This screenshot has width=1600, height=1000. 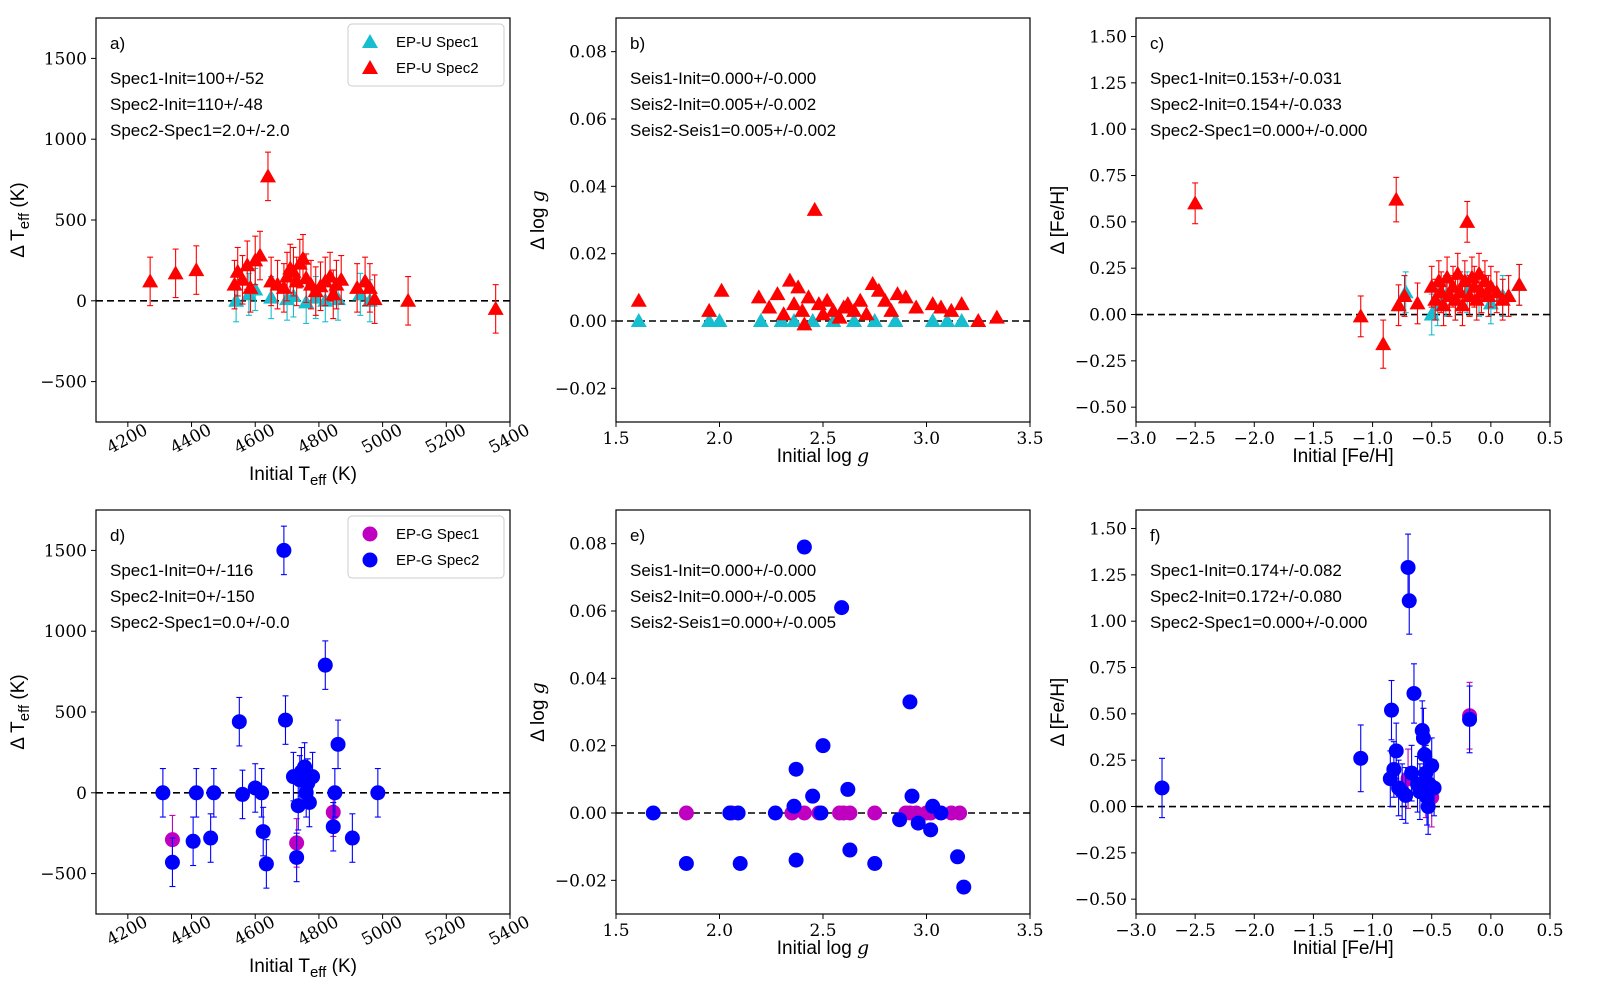 I want to click on y-tick-label: 0.25, so click(x=1108, y=269).